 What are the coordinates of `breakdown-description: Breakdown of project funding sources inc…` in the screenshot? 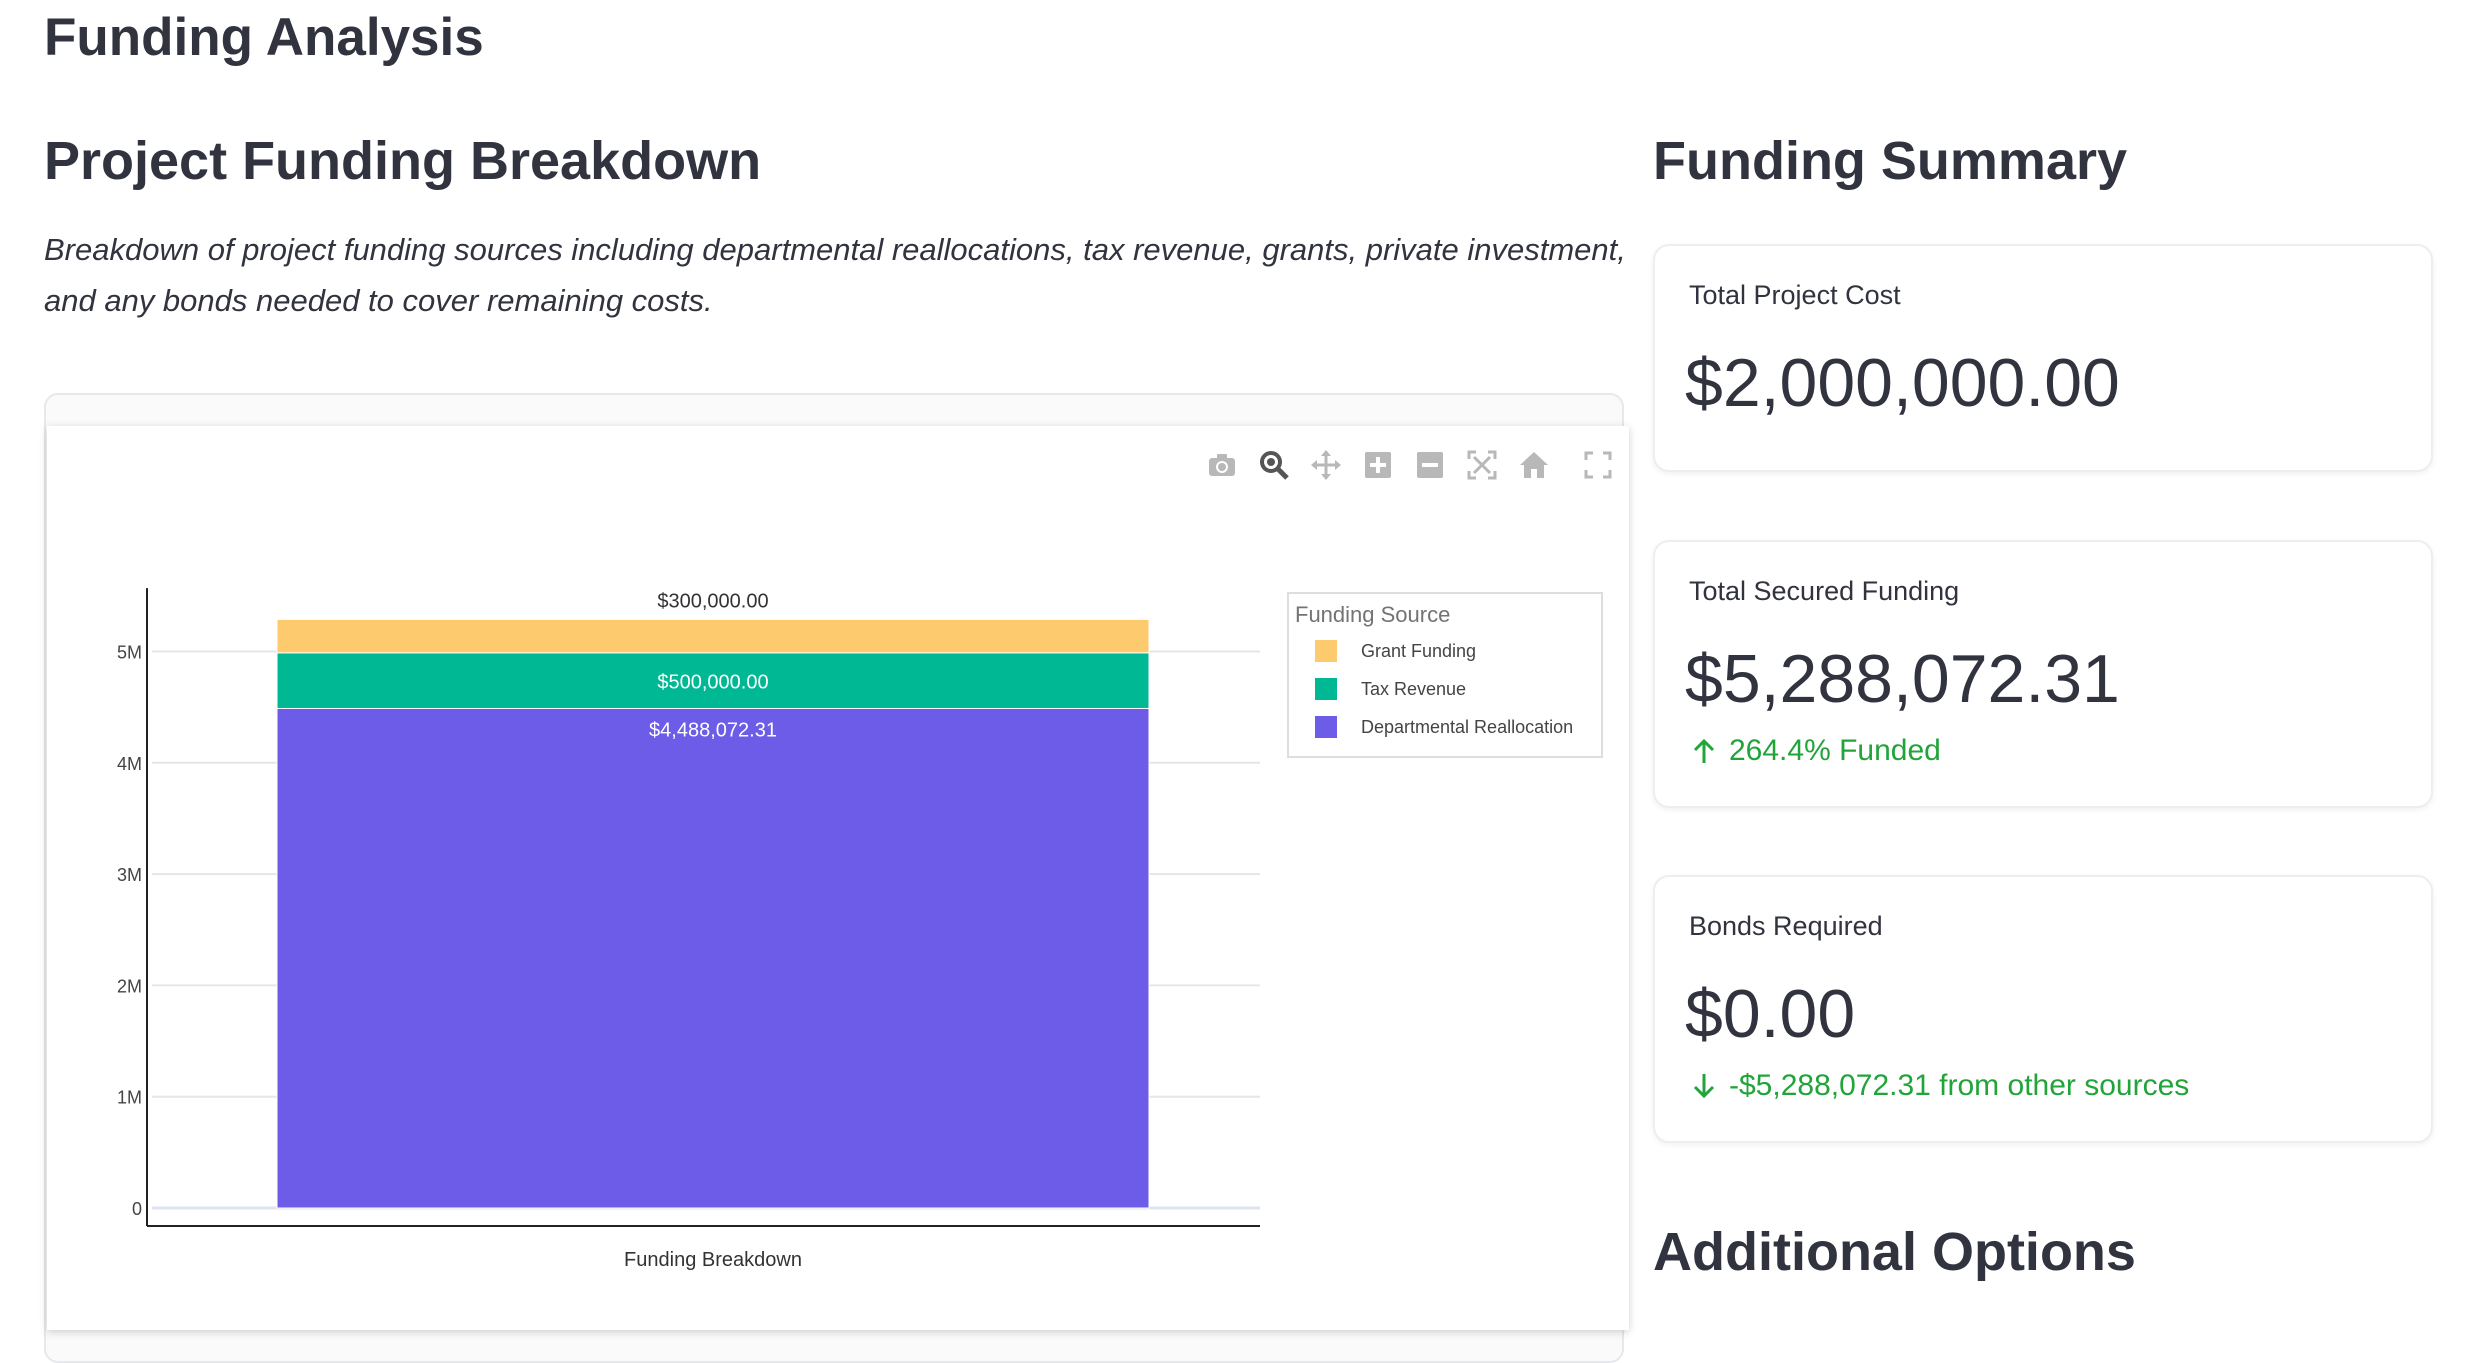 It's located at (835, 275).